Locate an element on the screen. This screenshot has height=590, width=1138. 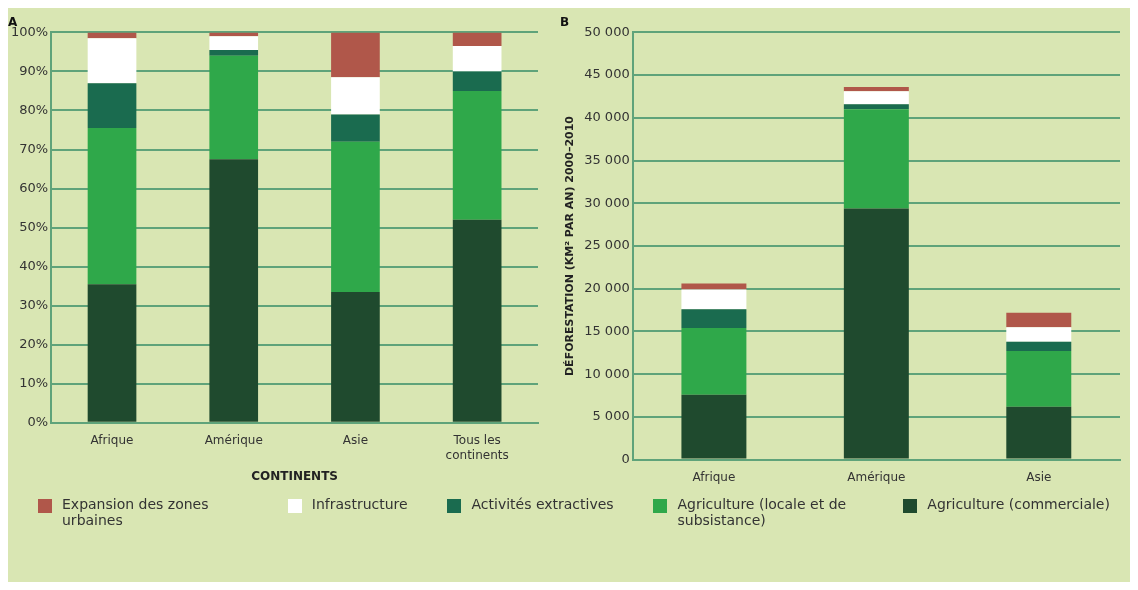
y-tick-label: 40 000 is located at coordinates (607, 117).